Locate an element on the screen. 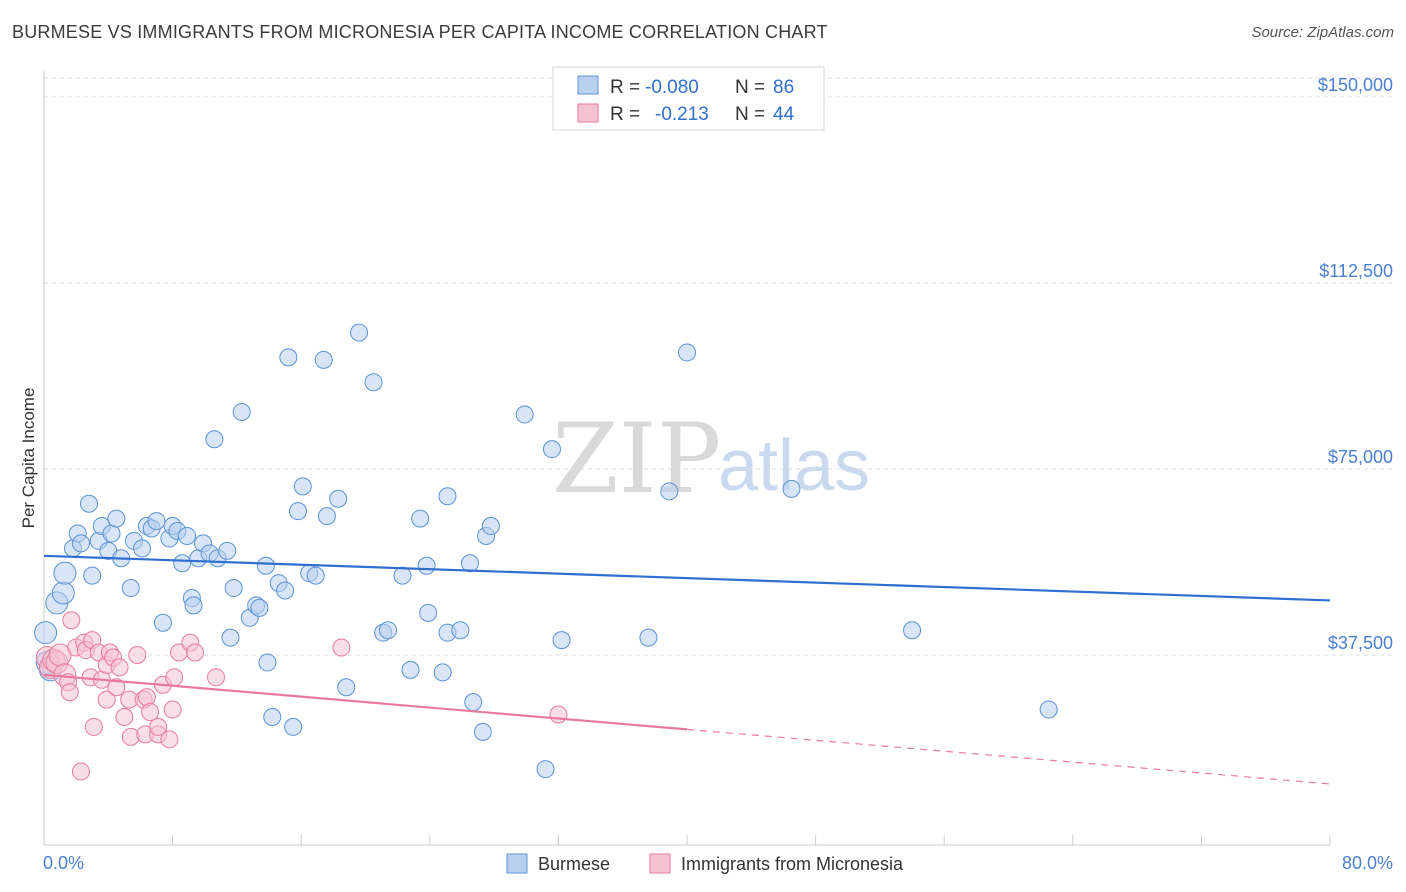 This screenshot has height=892, width=1406. legend-n-label-burmese: N = is located at coordinates (750, 87).